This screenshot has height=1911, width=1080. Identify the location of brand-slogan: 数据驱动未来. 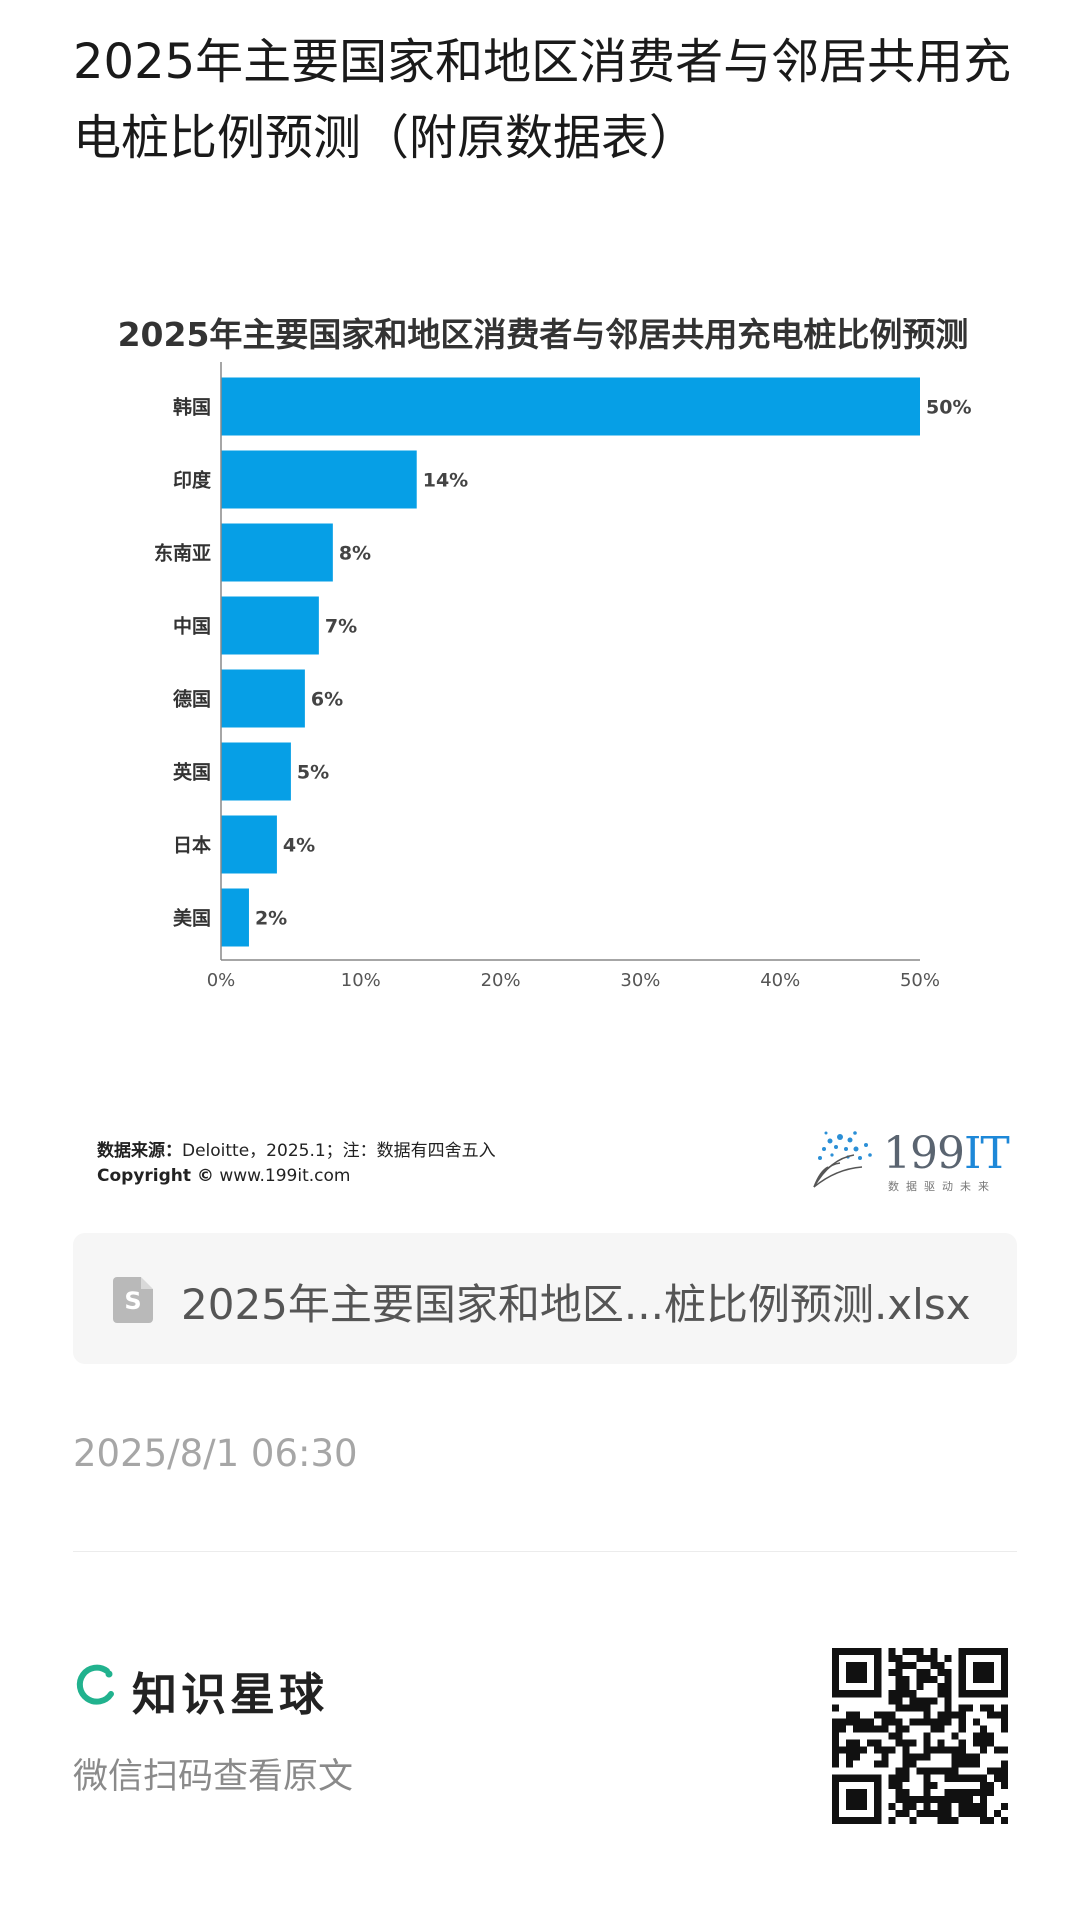
(942, 1186).